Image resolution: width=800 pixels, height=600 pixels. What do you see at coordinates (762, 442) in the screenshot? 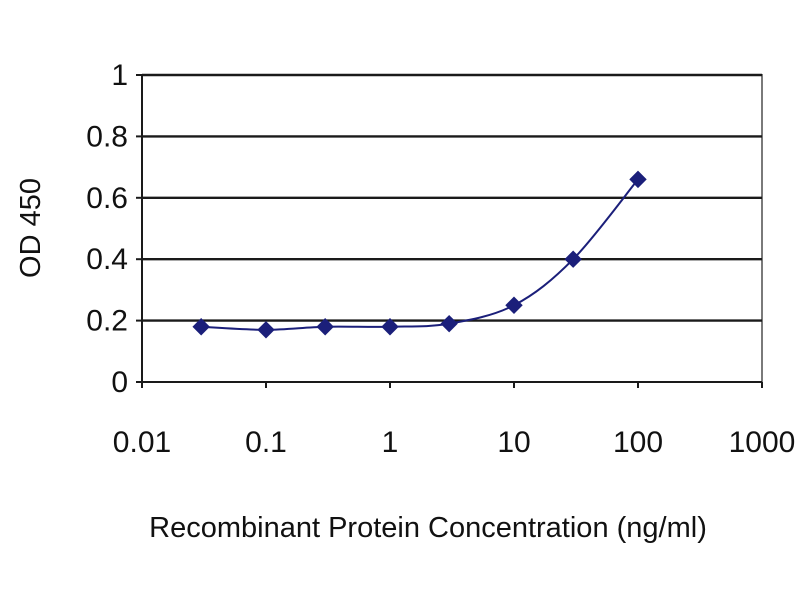
I see `x-tick-label: 1000` at bounding box center [762, 442].